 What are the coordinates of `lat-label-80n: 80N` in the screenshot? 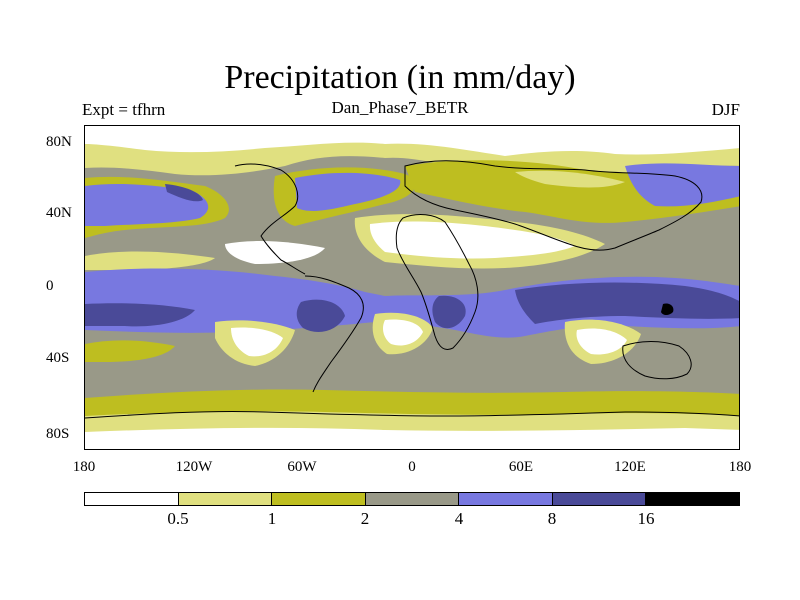 It's located at (59, 142).